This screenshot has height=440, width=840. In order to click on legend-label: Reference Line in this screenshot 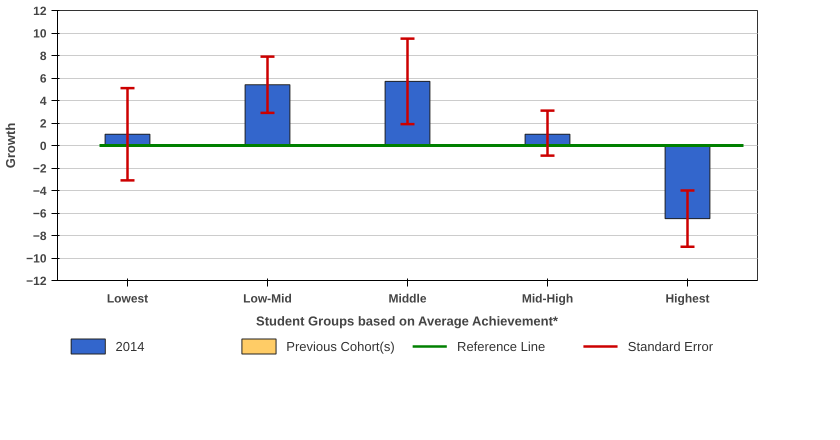, I will do `click(501, 346)`.